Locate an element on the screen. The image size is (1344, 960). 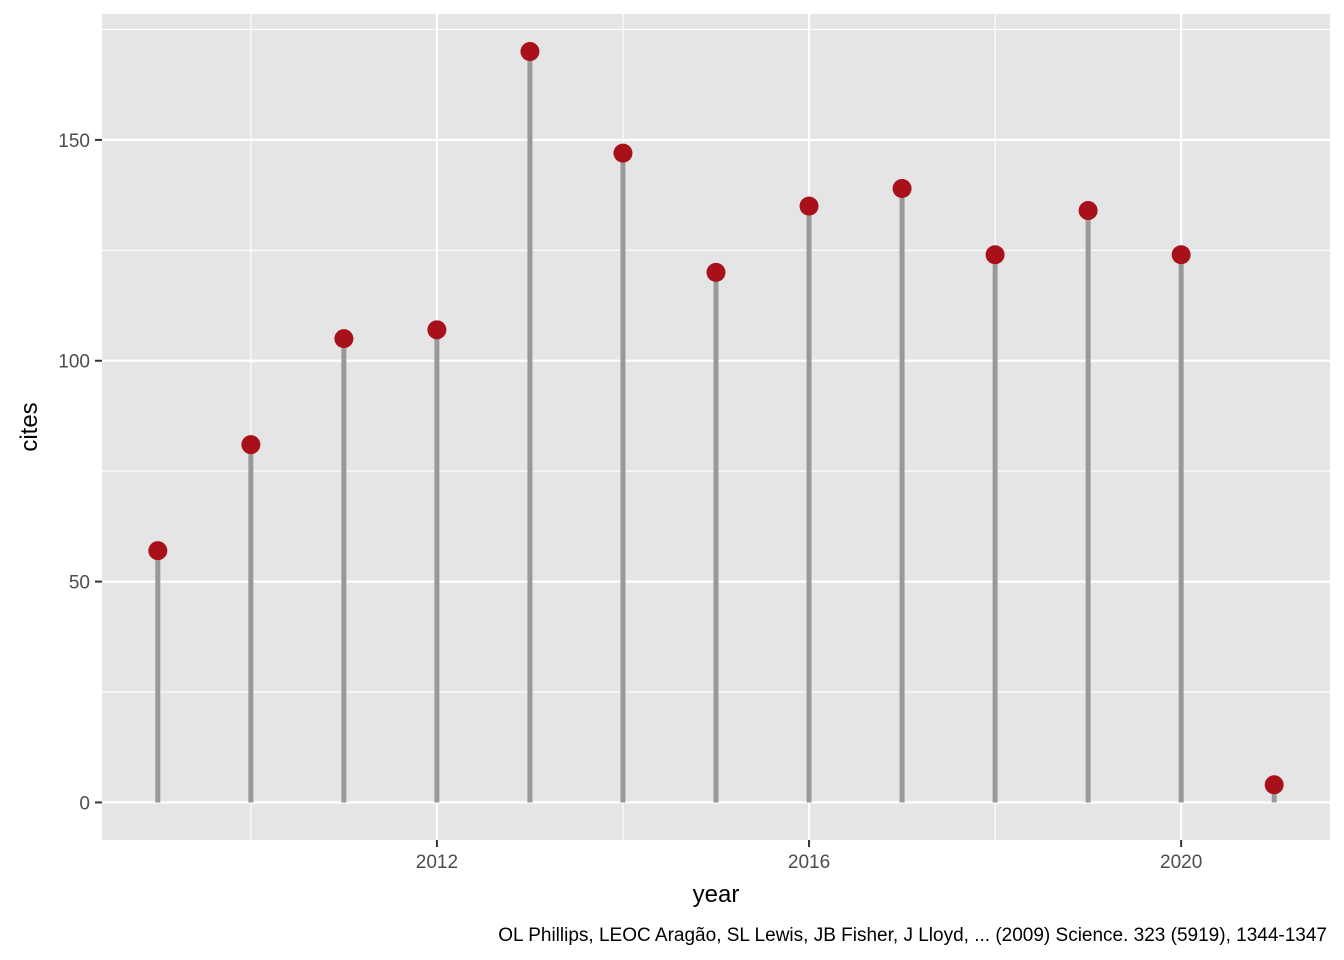
x-tick-label: 2020 is located at coordinates (1181, 862).